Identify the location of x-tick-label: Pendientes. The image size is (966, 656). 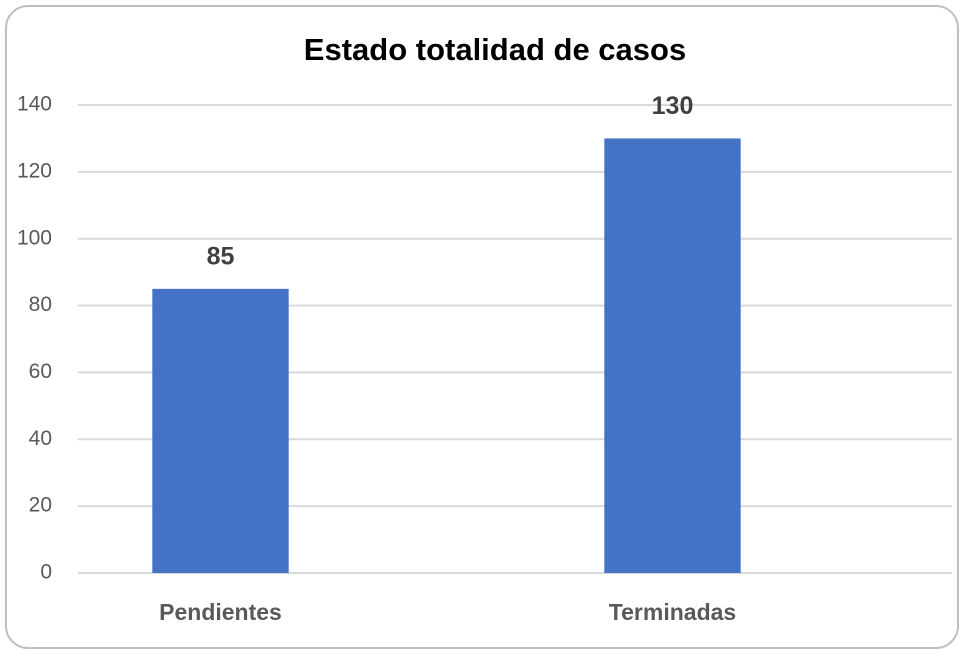
(220, 612).